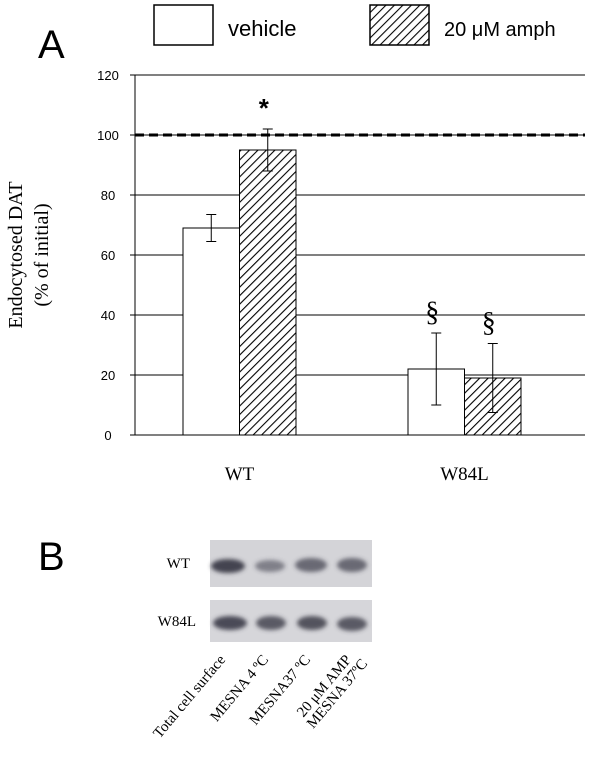  Describe the element at coordinates (240, 474) in the screenshot. I see `x-tick-label: WT` at that location.